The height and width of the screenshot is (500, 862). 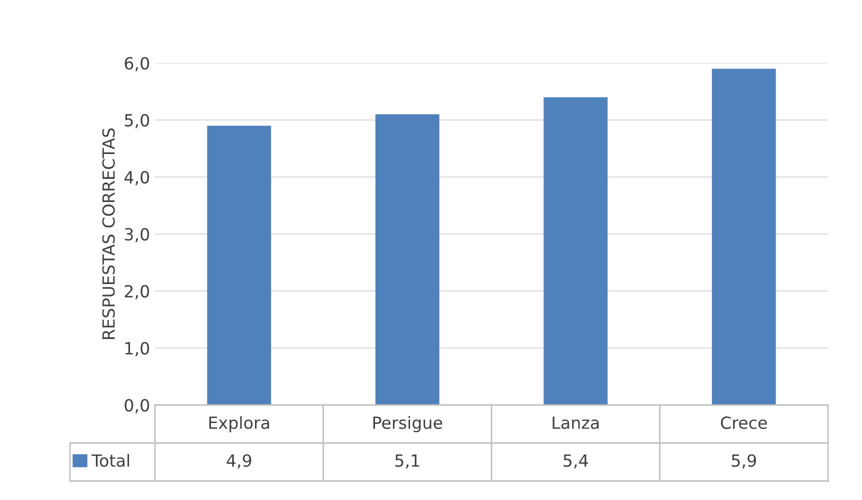 I want to click on y-axis-title: RESPUESTAS CORRECTAS, so click(x=108, y=233).